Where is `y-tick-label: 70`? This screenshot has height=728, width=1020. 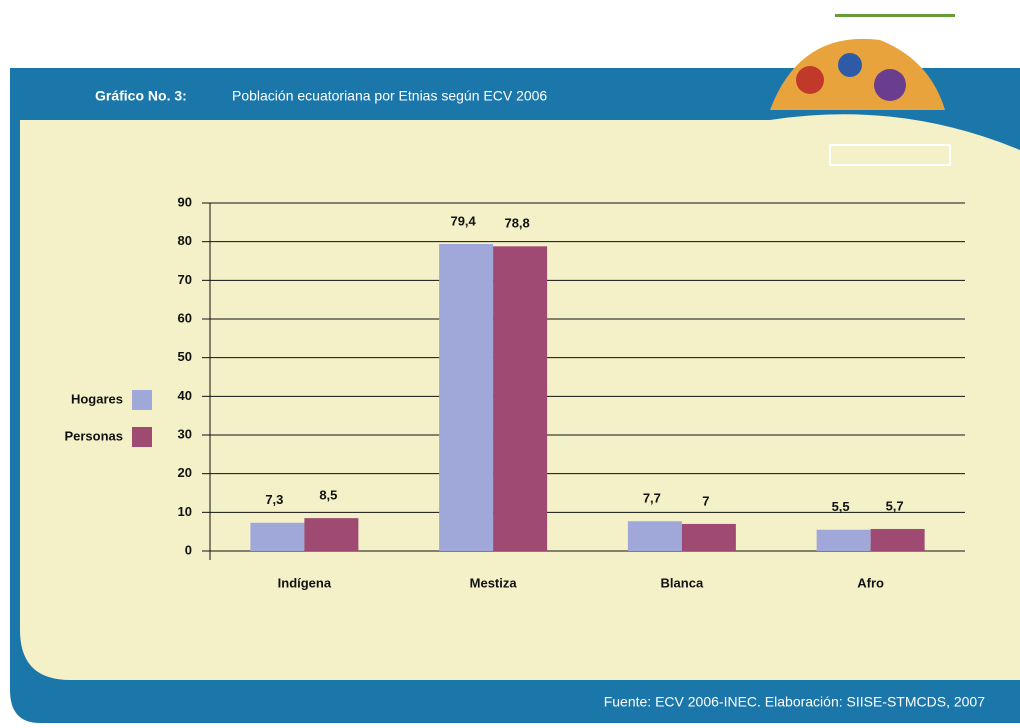 y-tick-label: 70 is located at coordinates (185, 279).